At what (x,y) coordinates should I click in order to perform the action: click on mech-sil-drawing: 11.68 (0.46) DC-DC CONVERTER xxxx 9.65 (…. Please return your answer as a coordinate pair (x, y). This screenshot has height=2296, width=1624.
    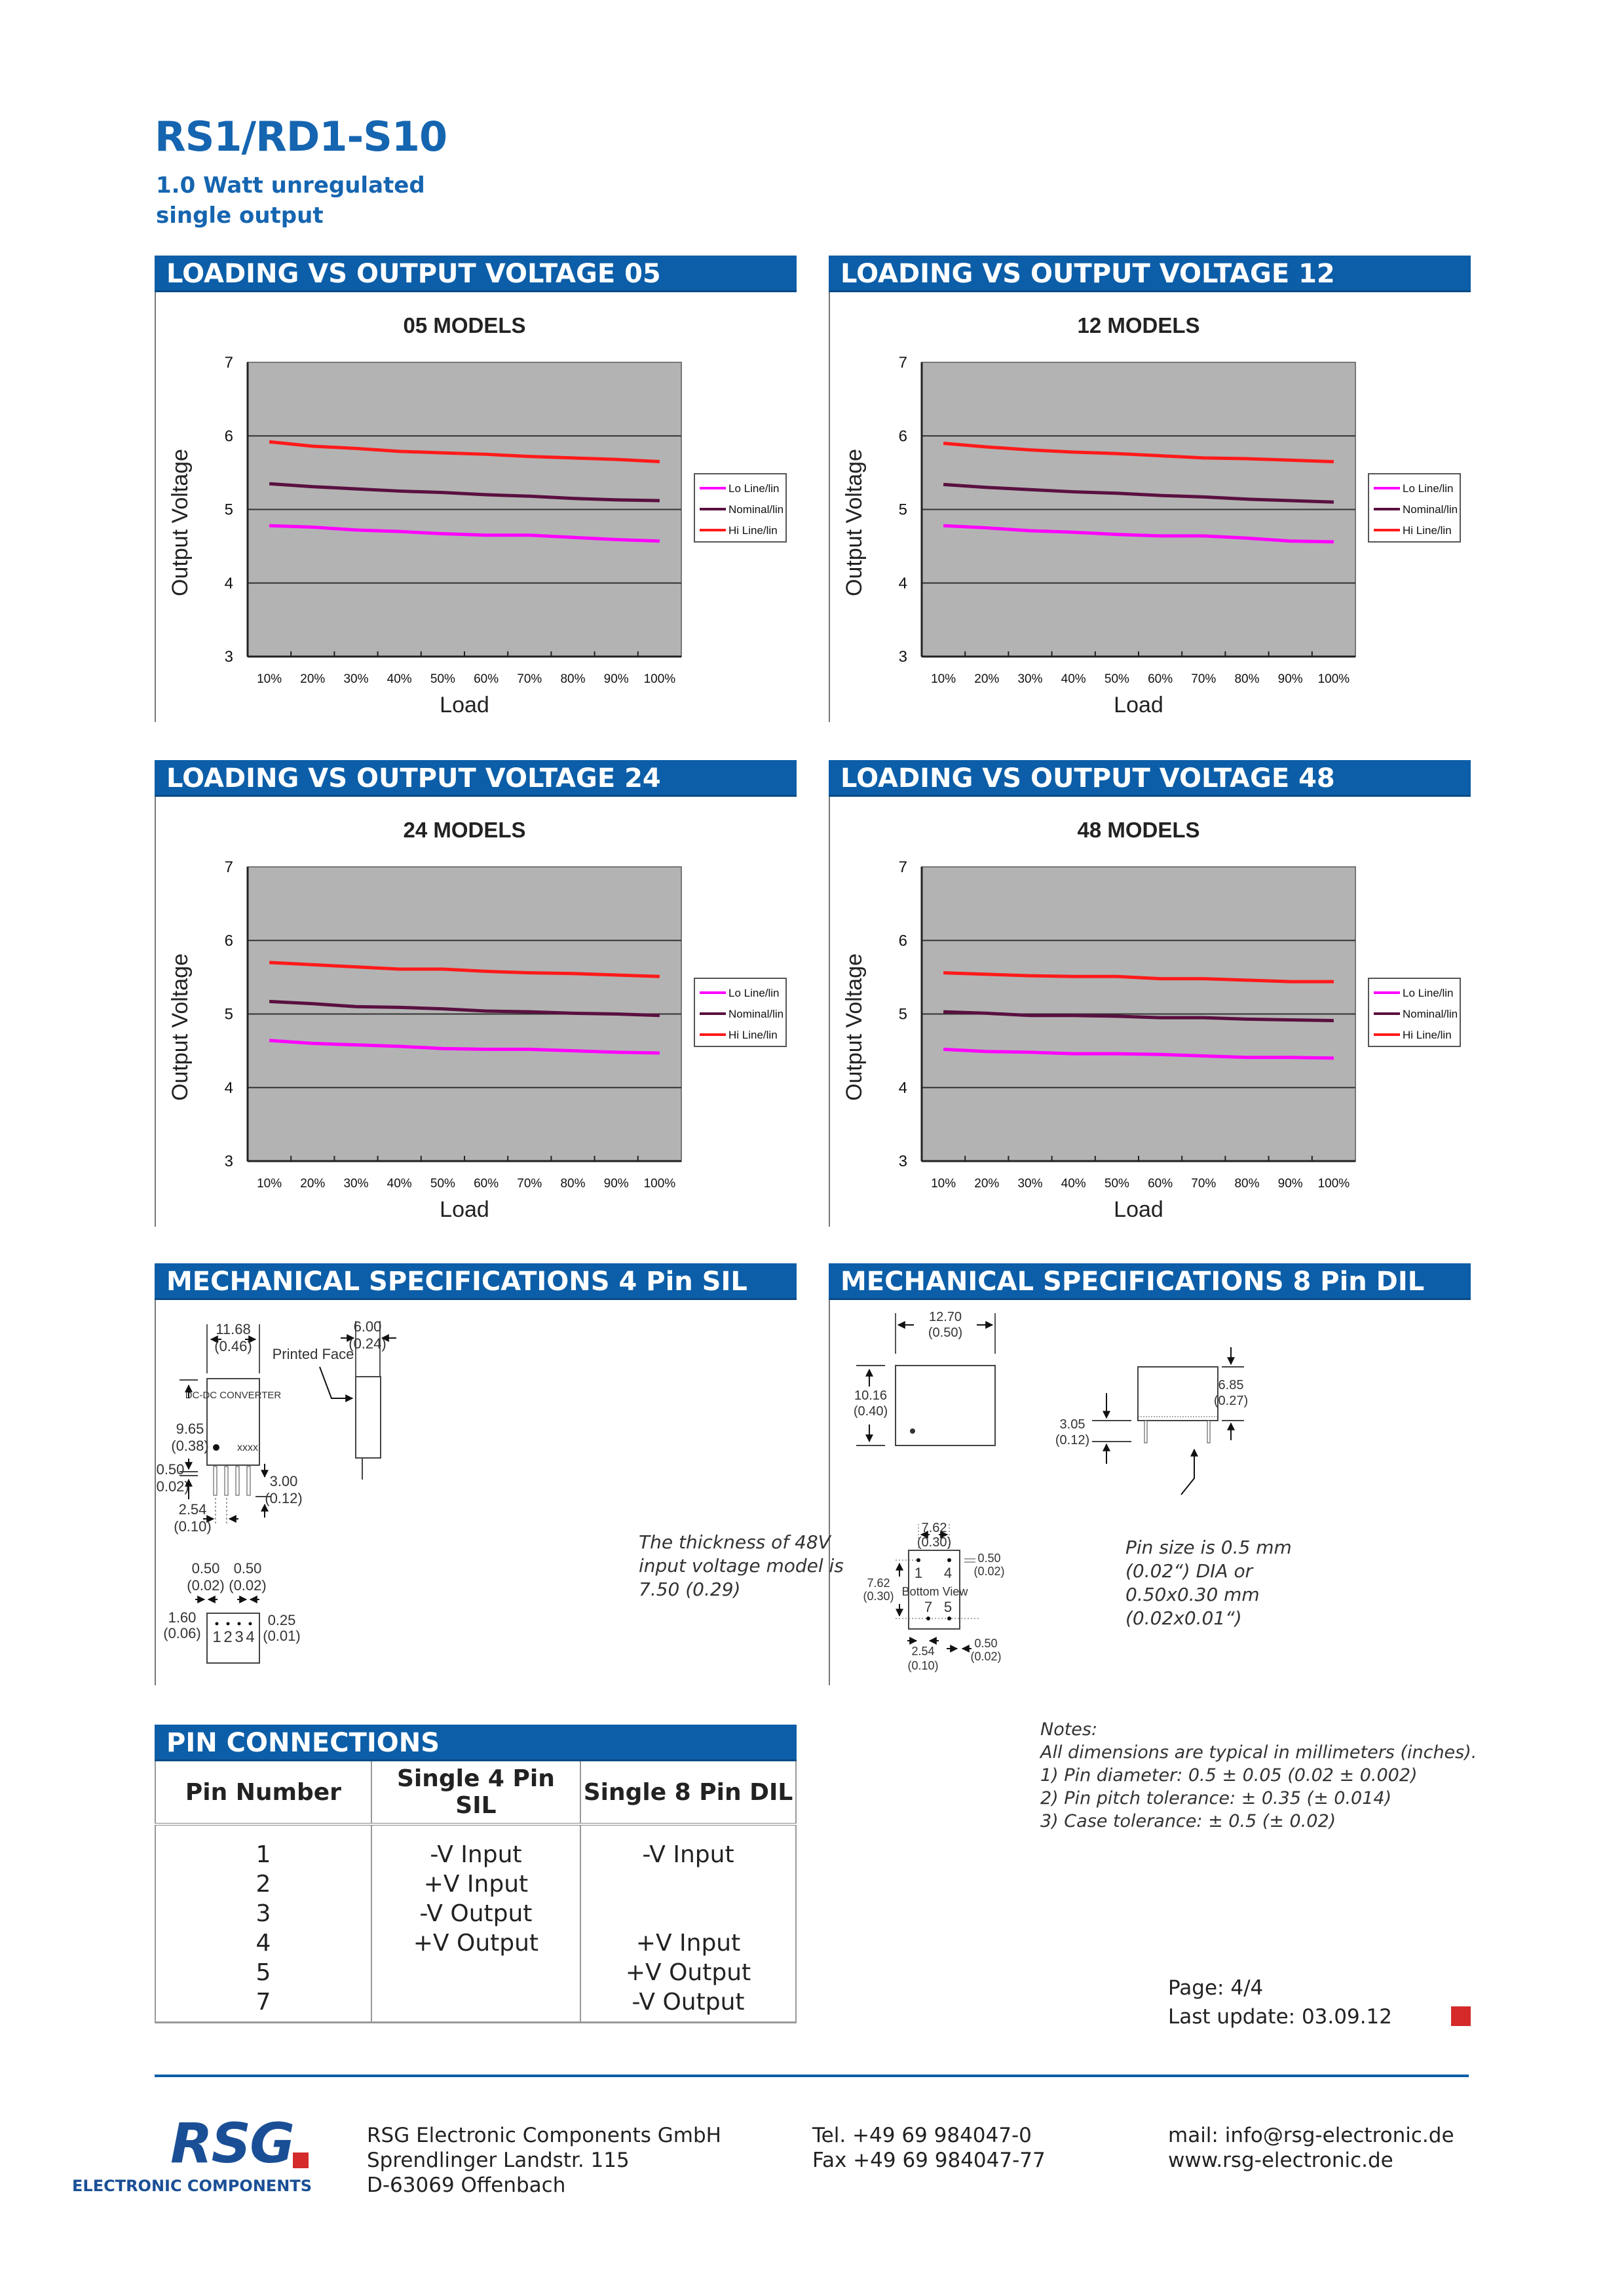
    Looking at the image, I should click on (276, 1491).